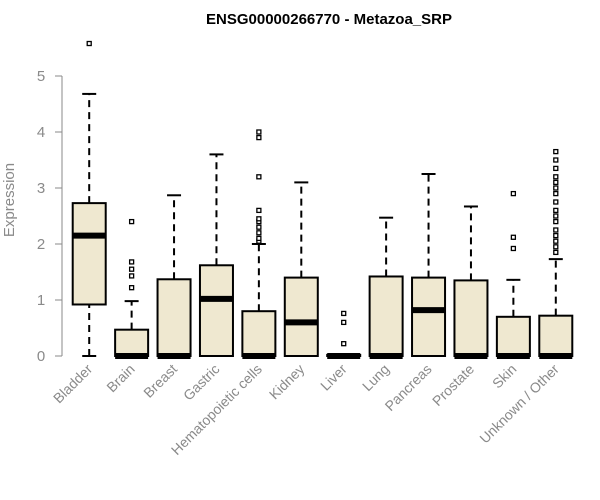 This screenshot has height=500, width=600. I want to click on x-tick-label: Lung, so click(375, 377).